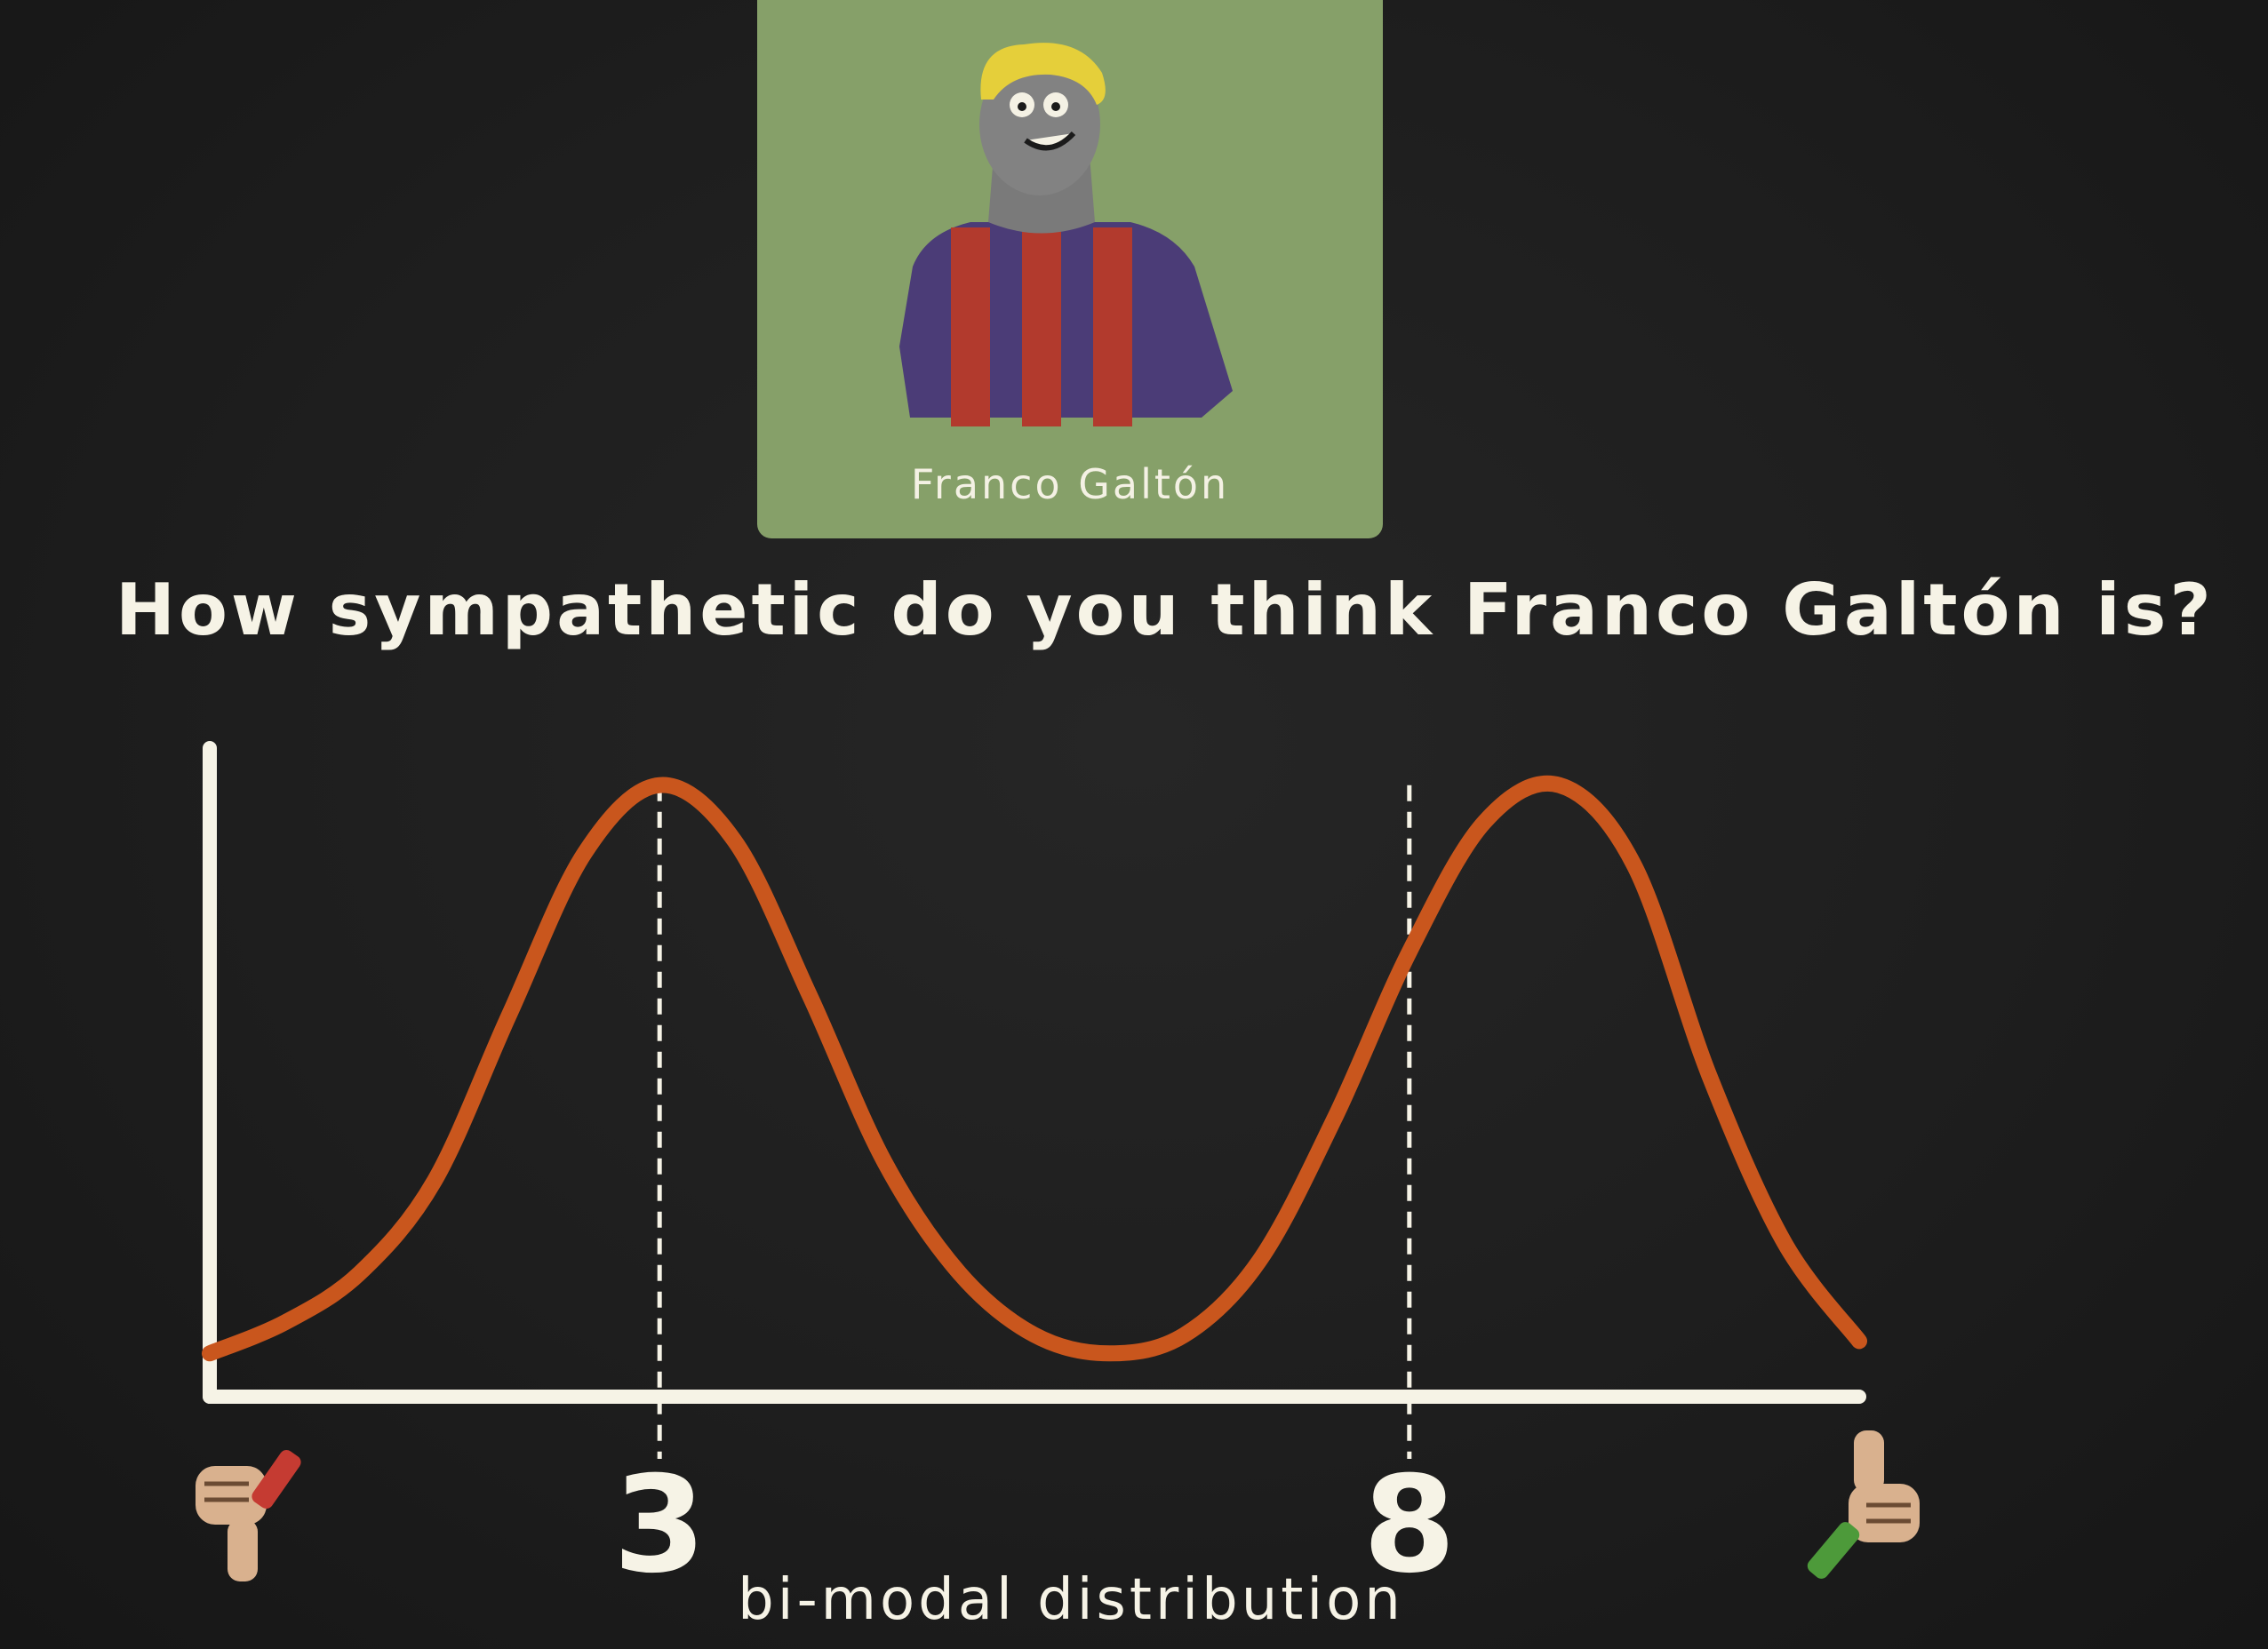 This screenshot has height=1649, width=2268. What do you see at coordinates (1070, 484) in the screenshot?
I see `character-name: Franco Galtón` at bounding box center [1070, 484].